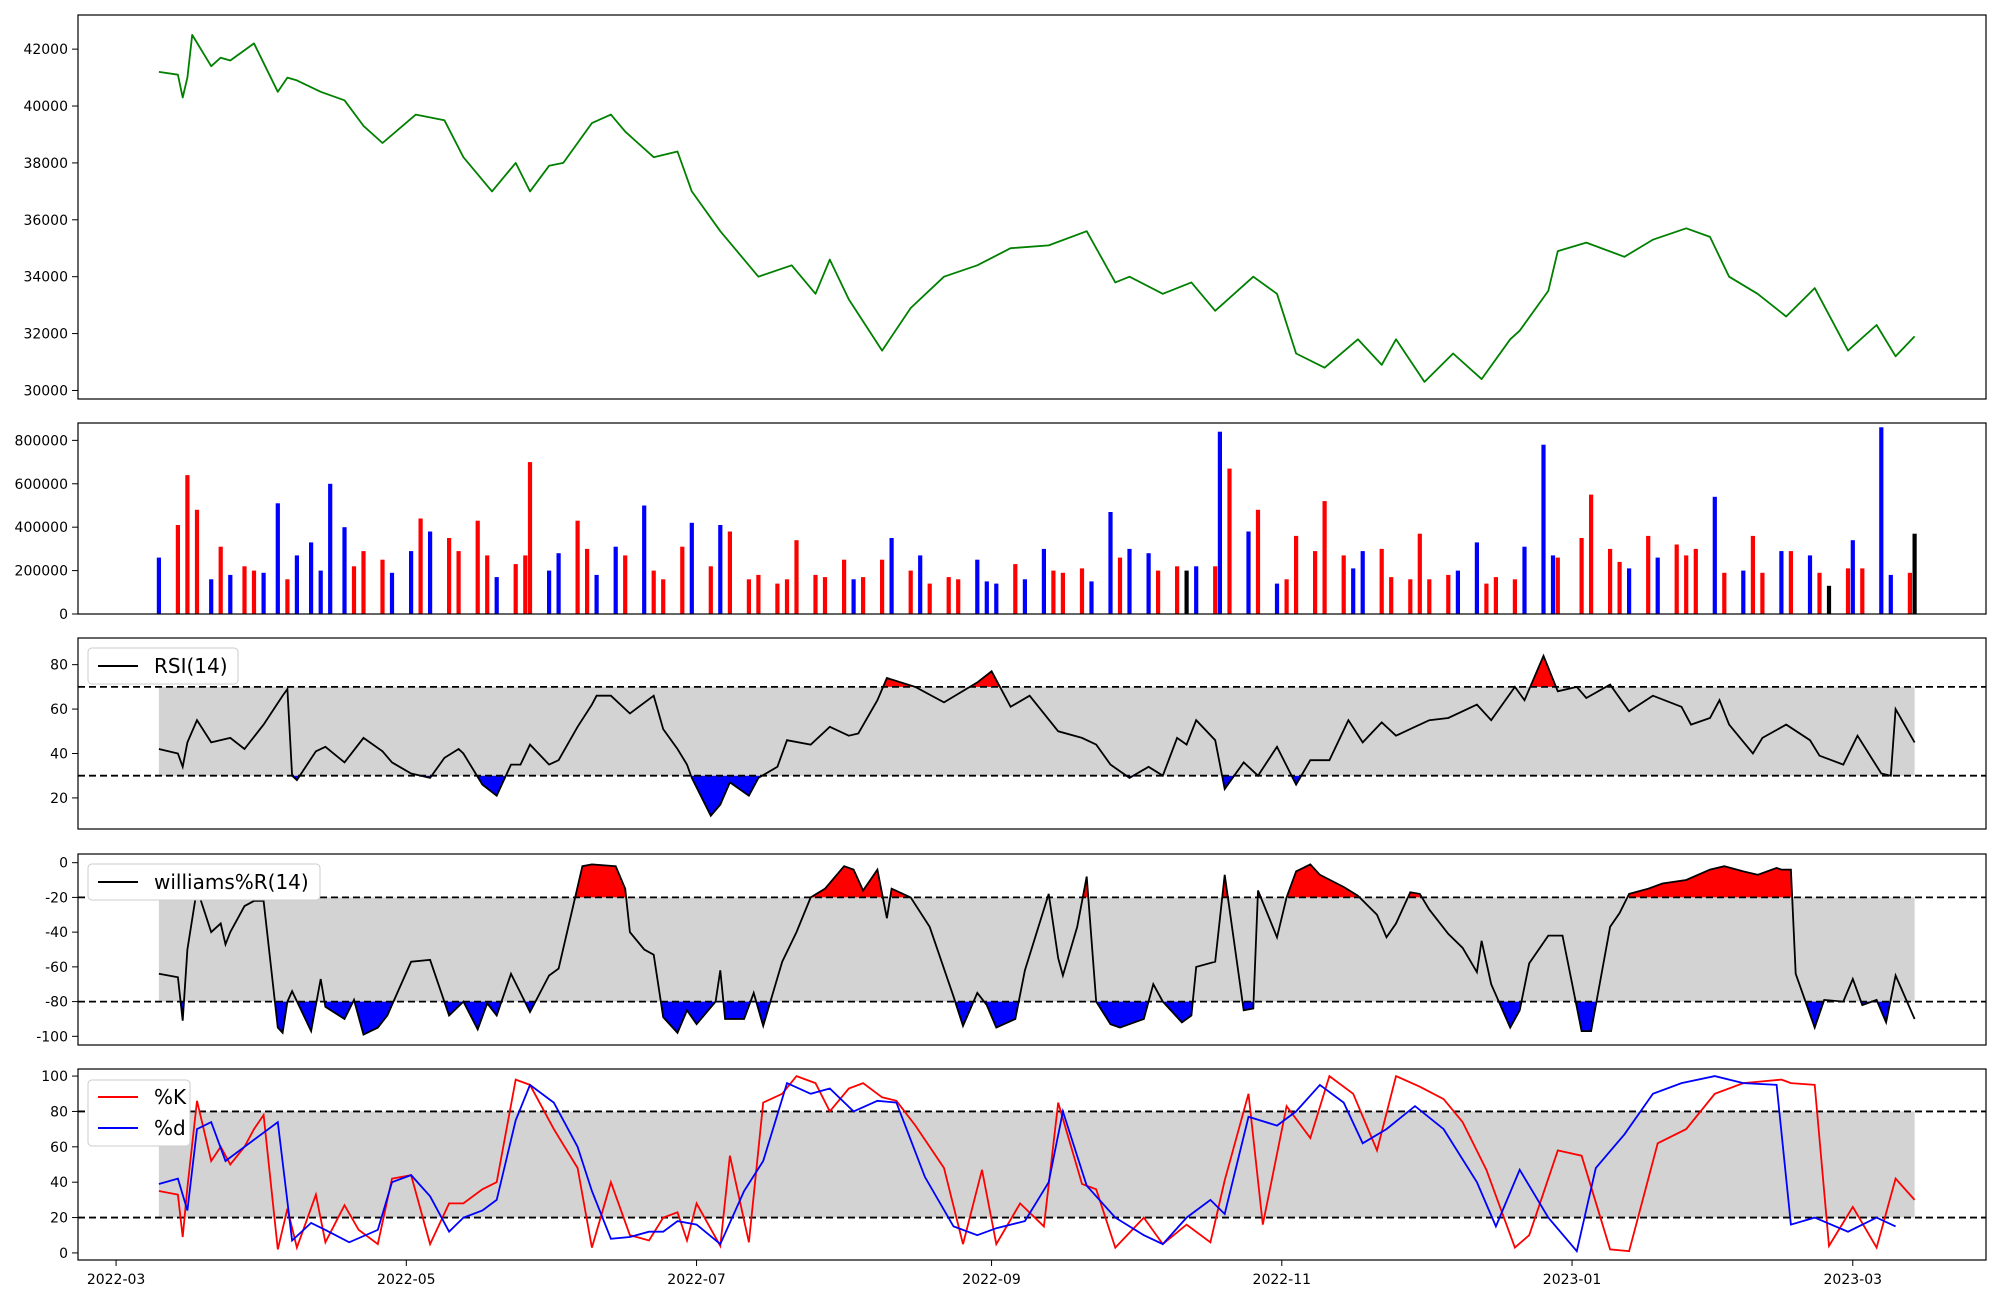  Describe the element at coordinates (45, 391) in the screenshot. I see `price-ytick-label: 30000` at that location.